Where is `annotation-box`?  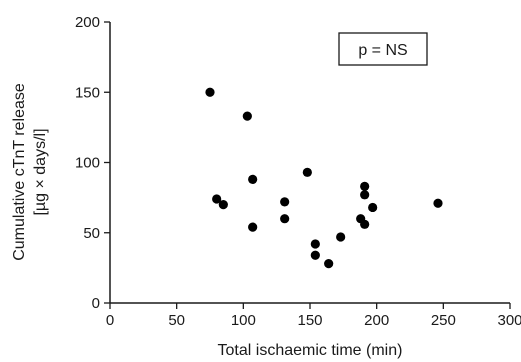
annotation-box is located at coordinates (383, 49).